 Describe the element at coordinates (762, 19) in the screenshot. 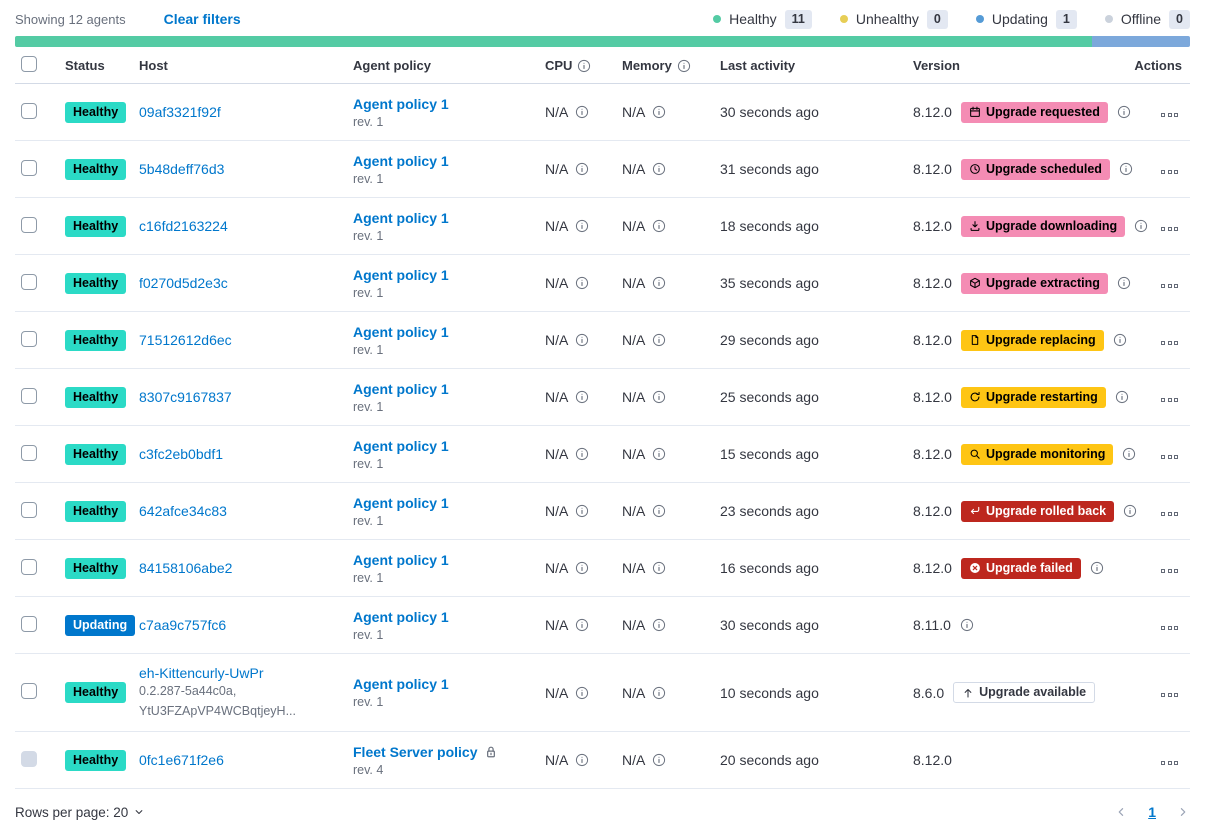

I see `legend-item-healthy: Healthy 11` at that location.